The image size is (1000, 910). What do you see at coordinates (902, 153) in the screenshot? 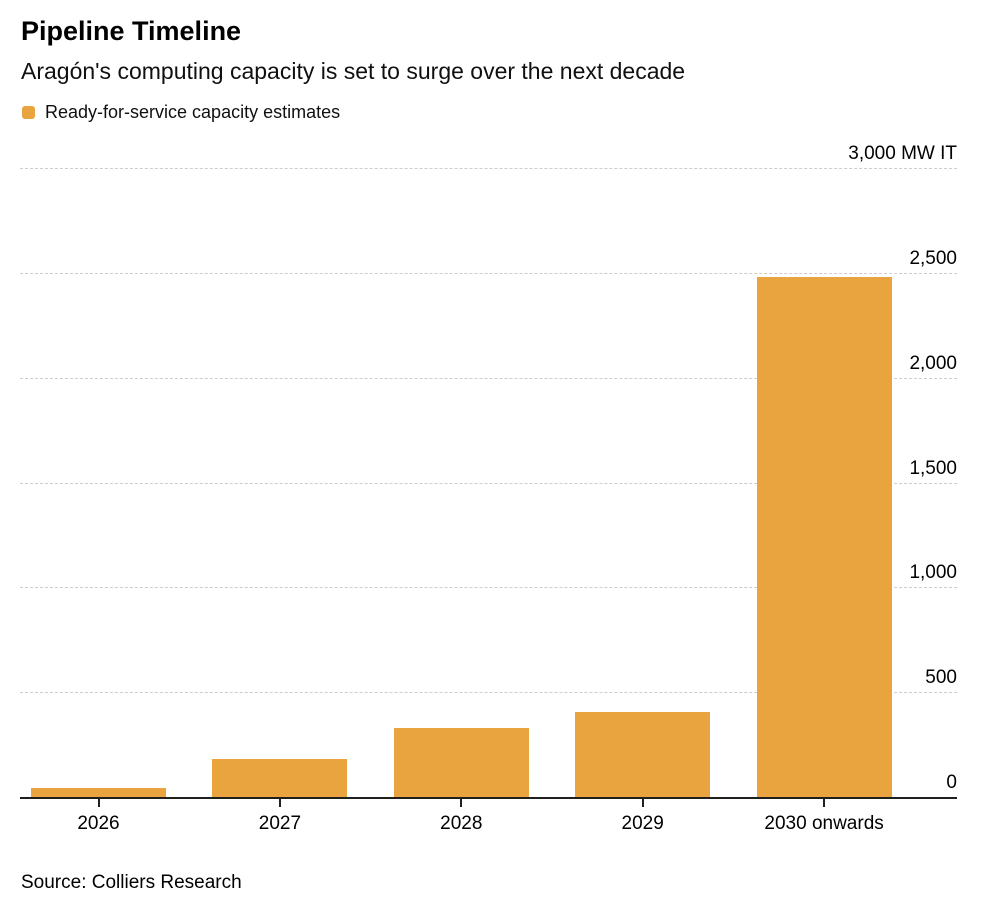
I see `y-axis-tick-label: 3,000 MW IT` at bounding box center [902, 153].